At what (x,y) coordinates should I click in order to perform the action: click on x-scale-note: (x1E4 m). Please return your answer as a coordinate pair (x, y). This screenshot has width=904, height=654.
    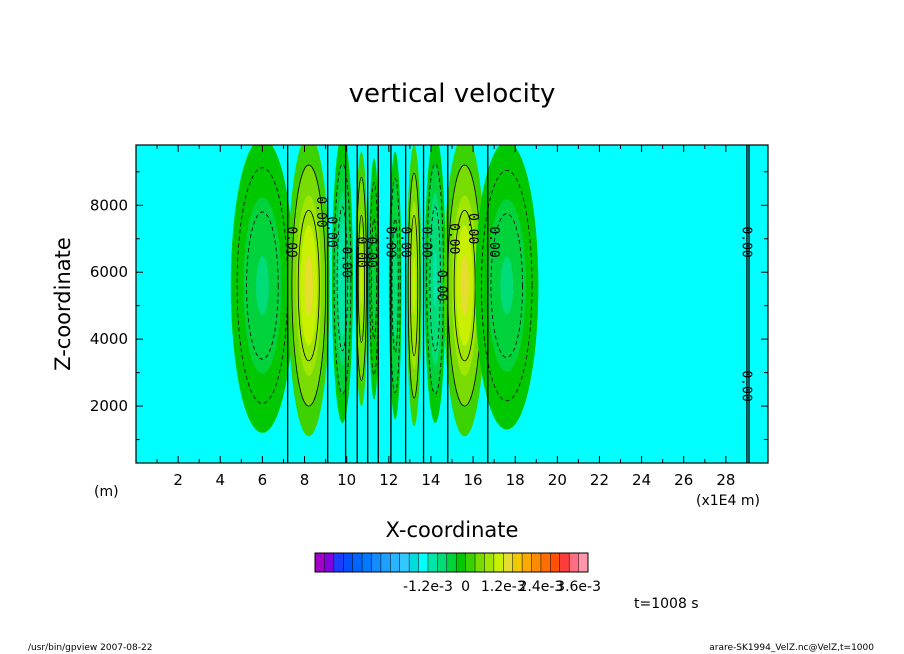
    Looking at the image, I should click on (728, 501).